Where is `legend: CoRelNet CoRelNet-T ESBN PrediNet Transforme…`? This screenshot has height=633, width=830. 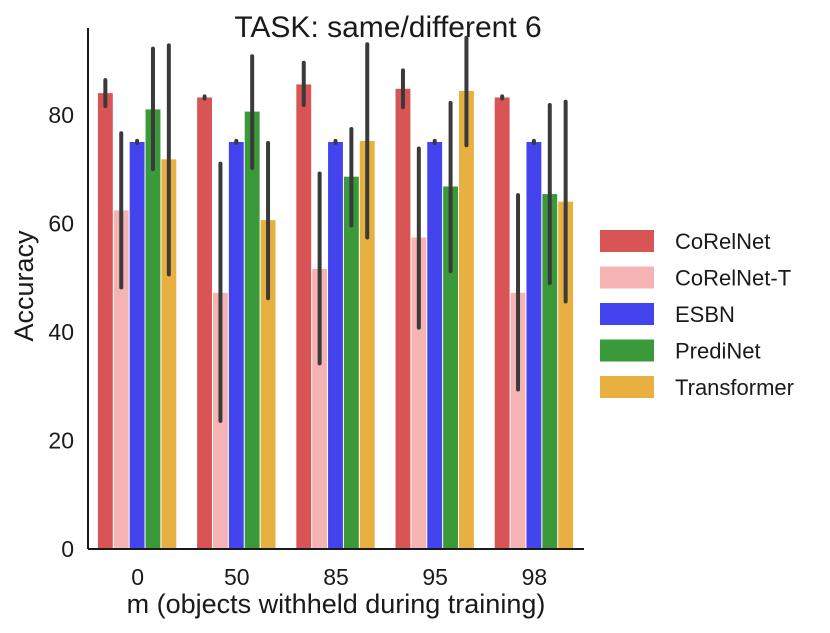 legend: CoRelNet CoRelNet-T ESBN PrediNet Transforme… is located at coordinates (697, 314).